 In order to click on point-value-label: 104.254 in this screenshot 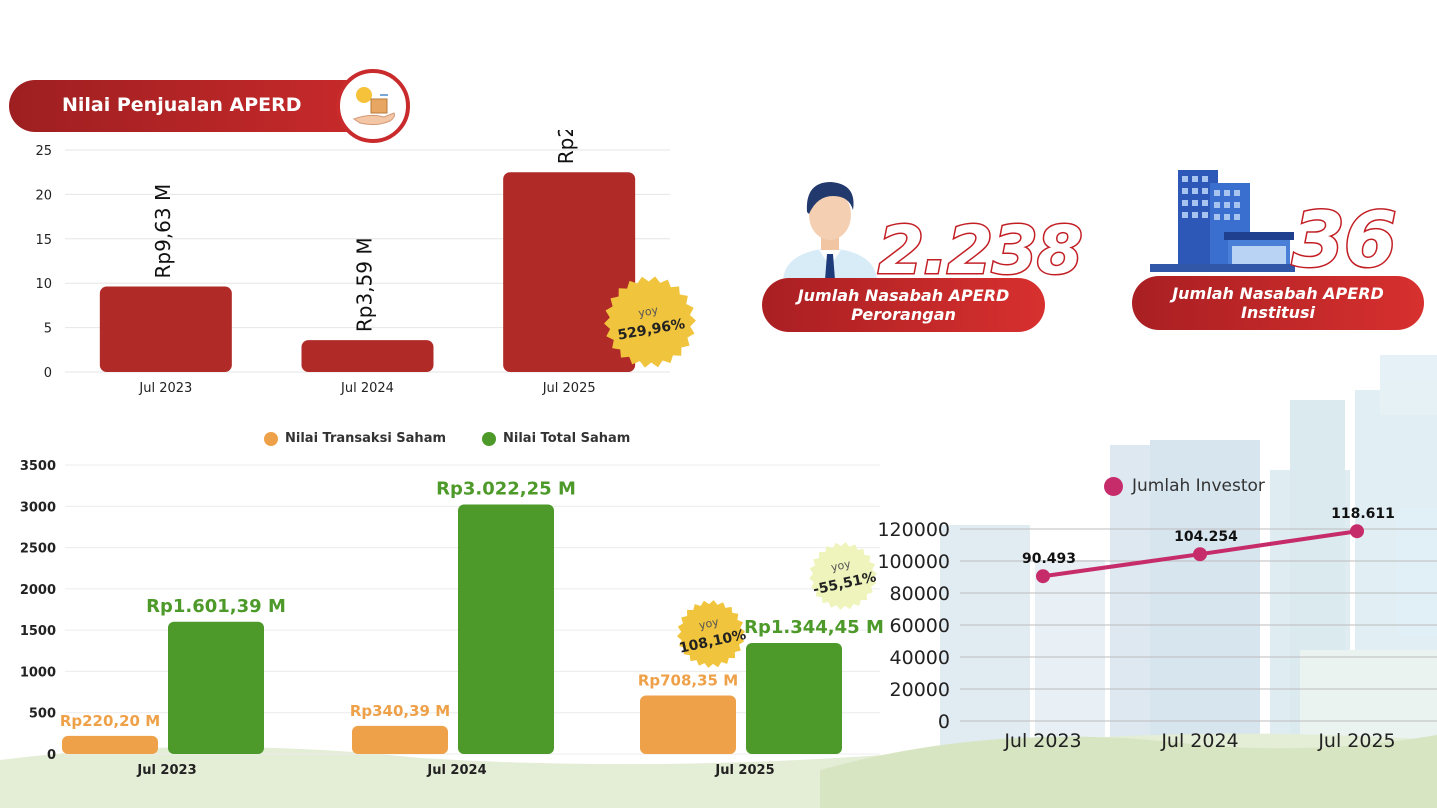, I will do `click(1206, 537)`.